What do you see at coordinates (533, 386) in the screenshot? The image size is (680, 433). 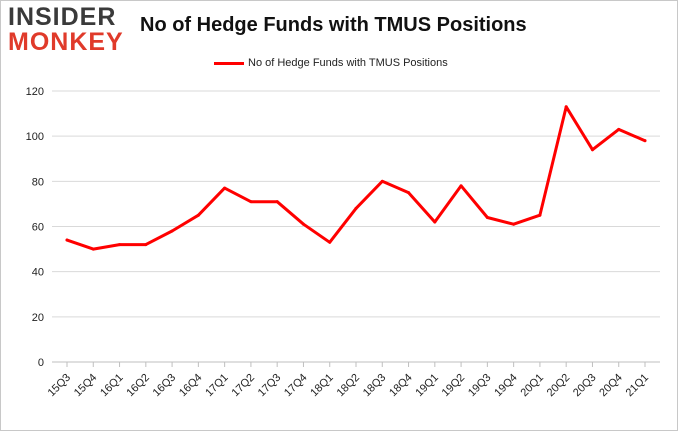 I see `x-tick-label: 20Q1` at bounding box center [533, 386].